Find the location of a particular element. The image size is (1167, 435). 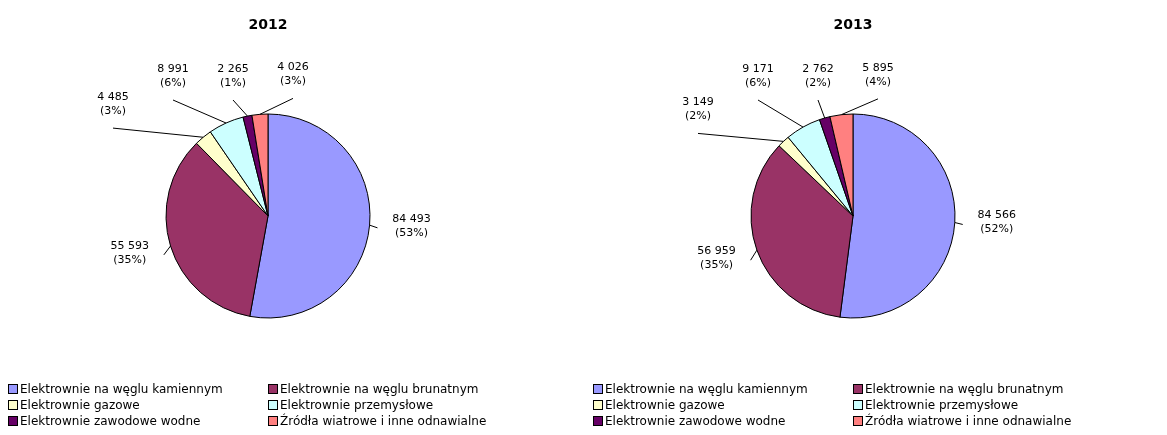

data-label: 4 485 (3%) is located at coordinates (113, 104).